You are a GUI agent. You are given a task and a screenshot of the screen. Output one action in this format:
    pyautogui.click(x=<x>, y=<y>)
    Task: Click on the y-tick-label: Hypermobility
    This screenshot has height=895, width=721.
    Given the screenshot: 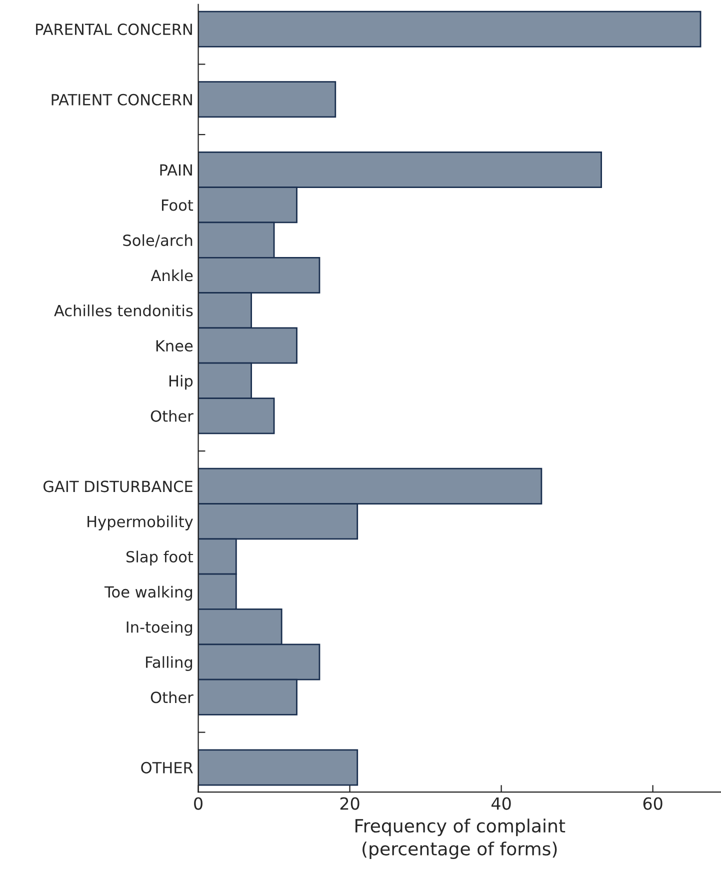 What is the action you would take?
    pyautogui.click(x=140, y=523)
    